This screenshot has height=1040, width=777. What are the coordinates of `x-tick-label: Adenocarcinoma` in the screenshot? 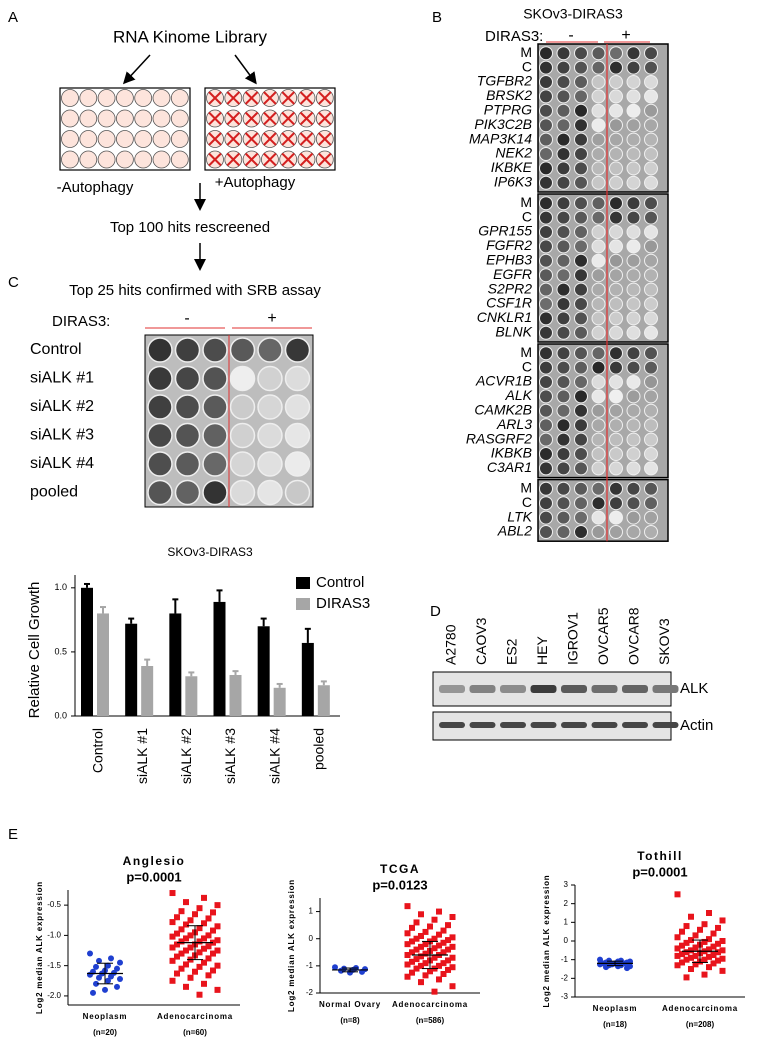 It's located at (700, 1008).